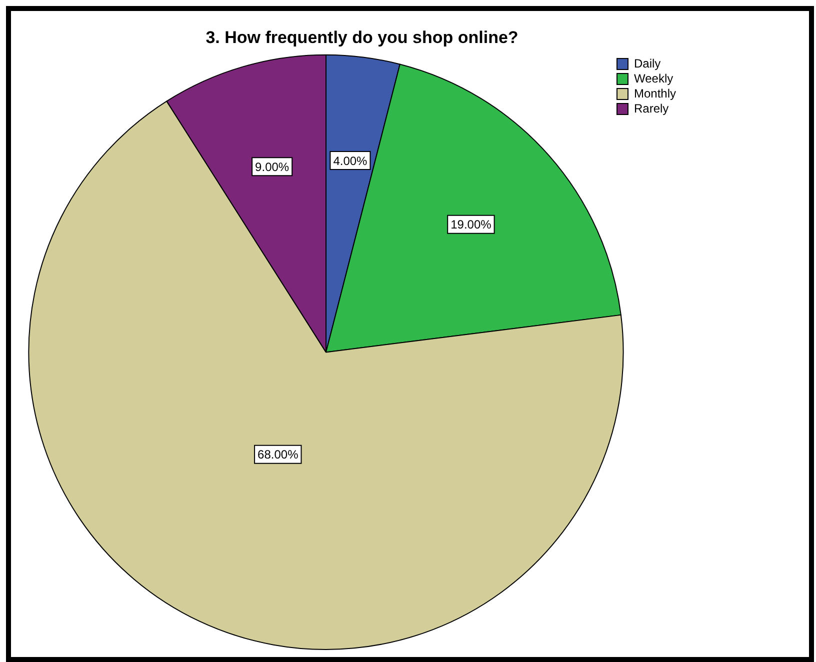 Image resolution: width=816 pixels, height=662 pixels. I want to click on data-label: 19.00%, so click(471, 225).